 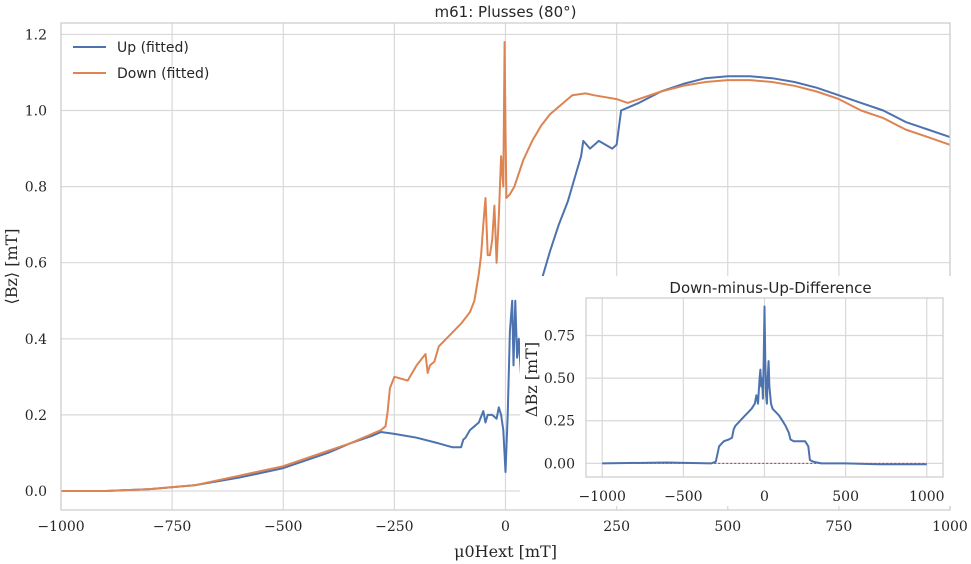 What do you see at coordinates (283, 527) in the screenshot?
I see `x-tick-label: −500` at bounding box center [283, 527].